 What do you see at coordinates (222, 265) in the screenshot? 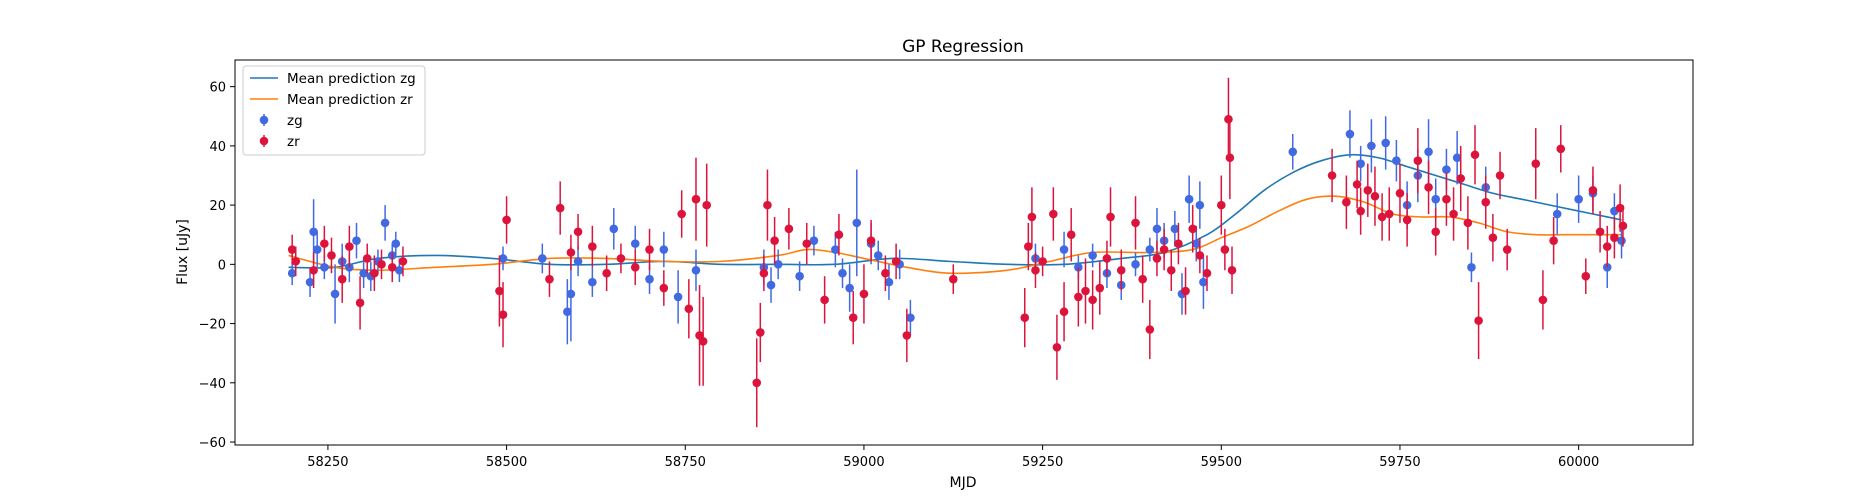
I see `y-tick-label: 0` at bounding box center [222, 265].